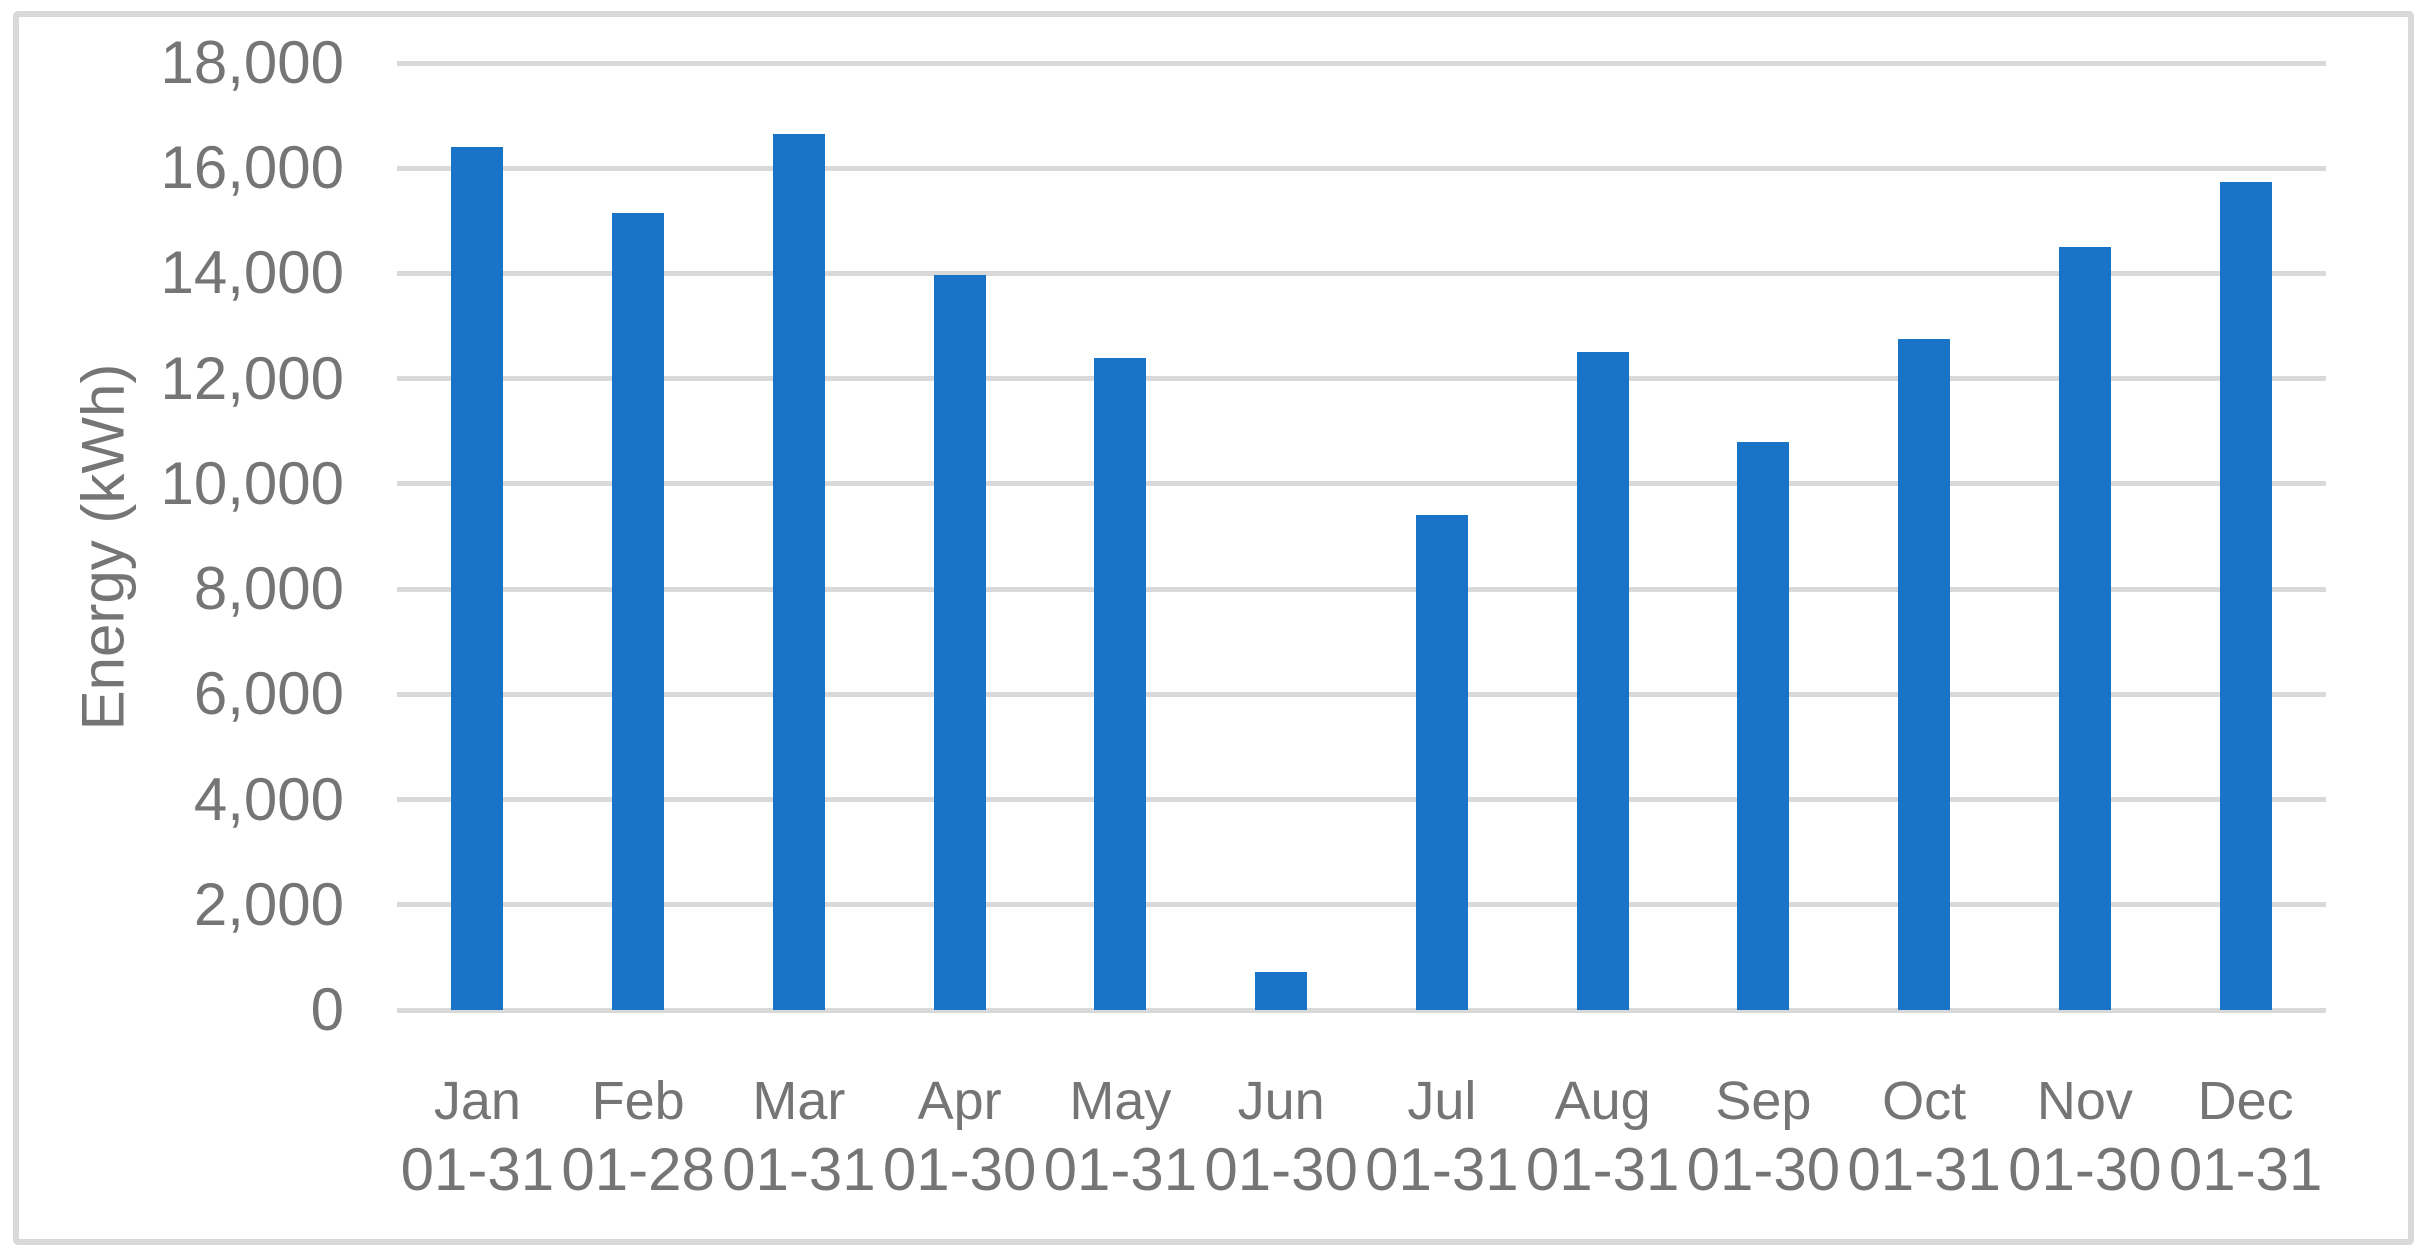  I want to click on bar-aug, so click(1602, 681).